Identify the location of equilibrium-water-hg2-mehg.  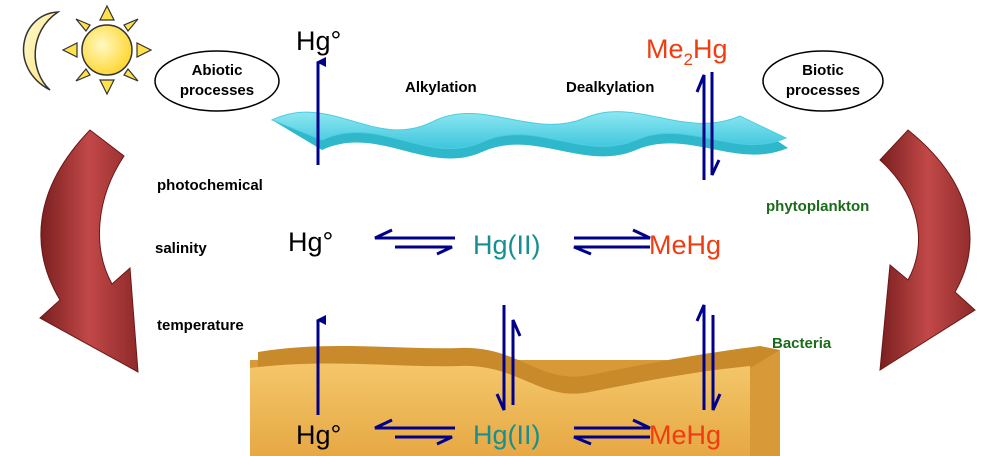
(612, 242).